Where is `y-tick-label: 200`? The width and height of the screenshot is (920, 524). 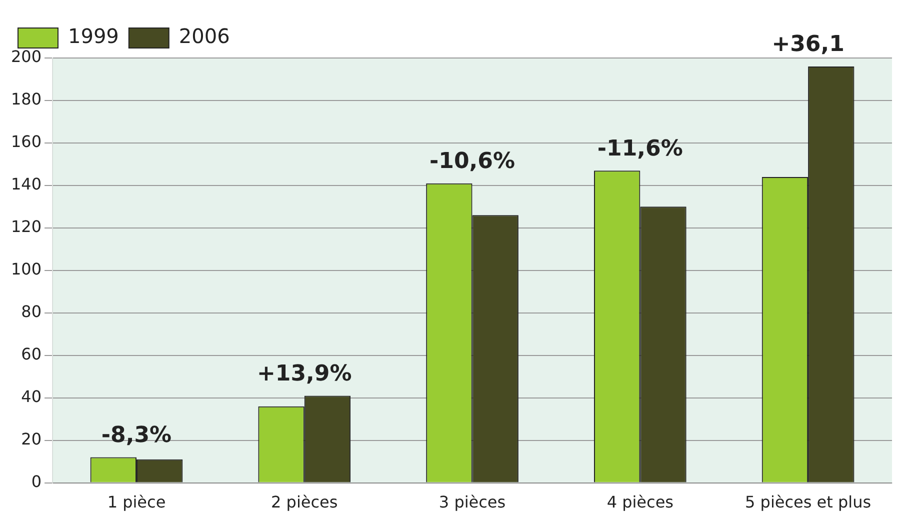
y-tick-label: 200 is located at coordinates (26, 56).